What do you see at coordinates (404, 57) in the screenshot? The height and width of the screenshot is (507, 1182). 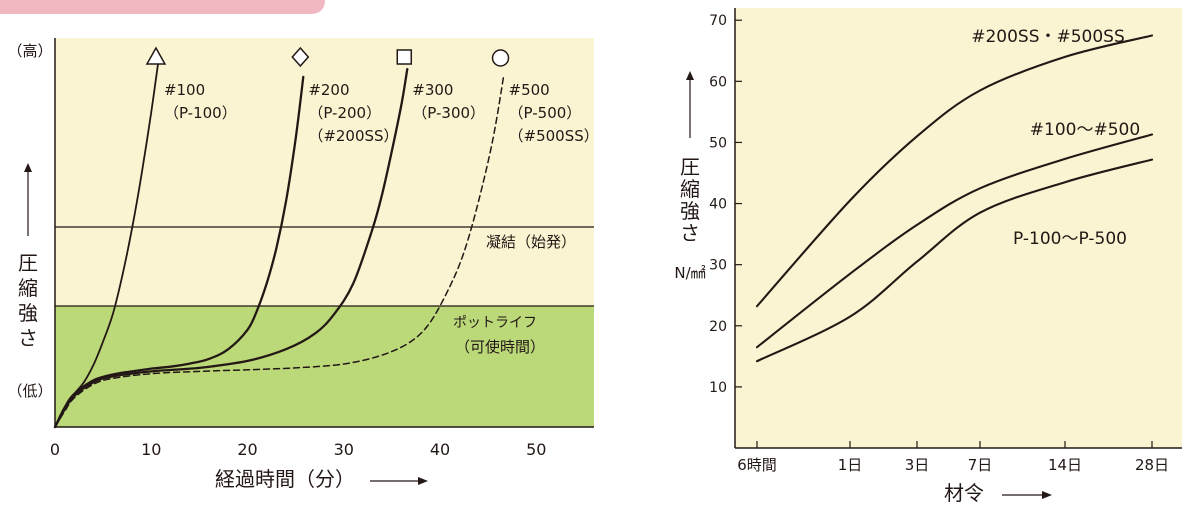 I see `square-marker` at bounding box center [404, 57].